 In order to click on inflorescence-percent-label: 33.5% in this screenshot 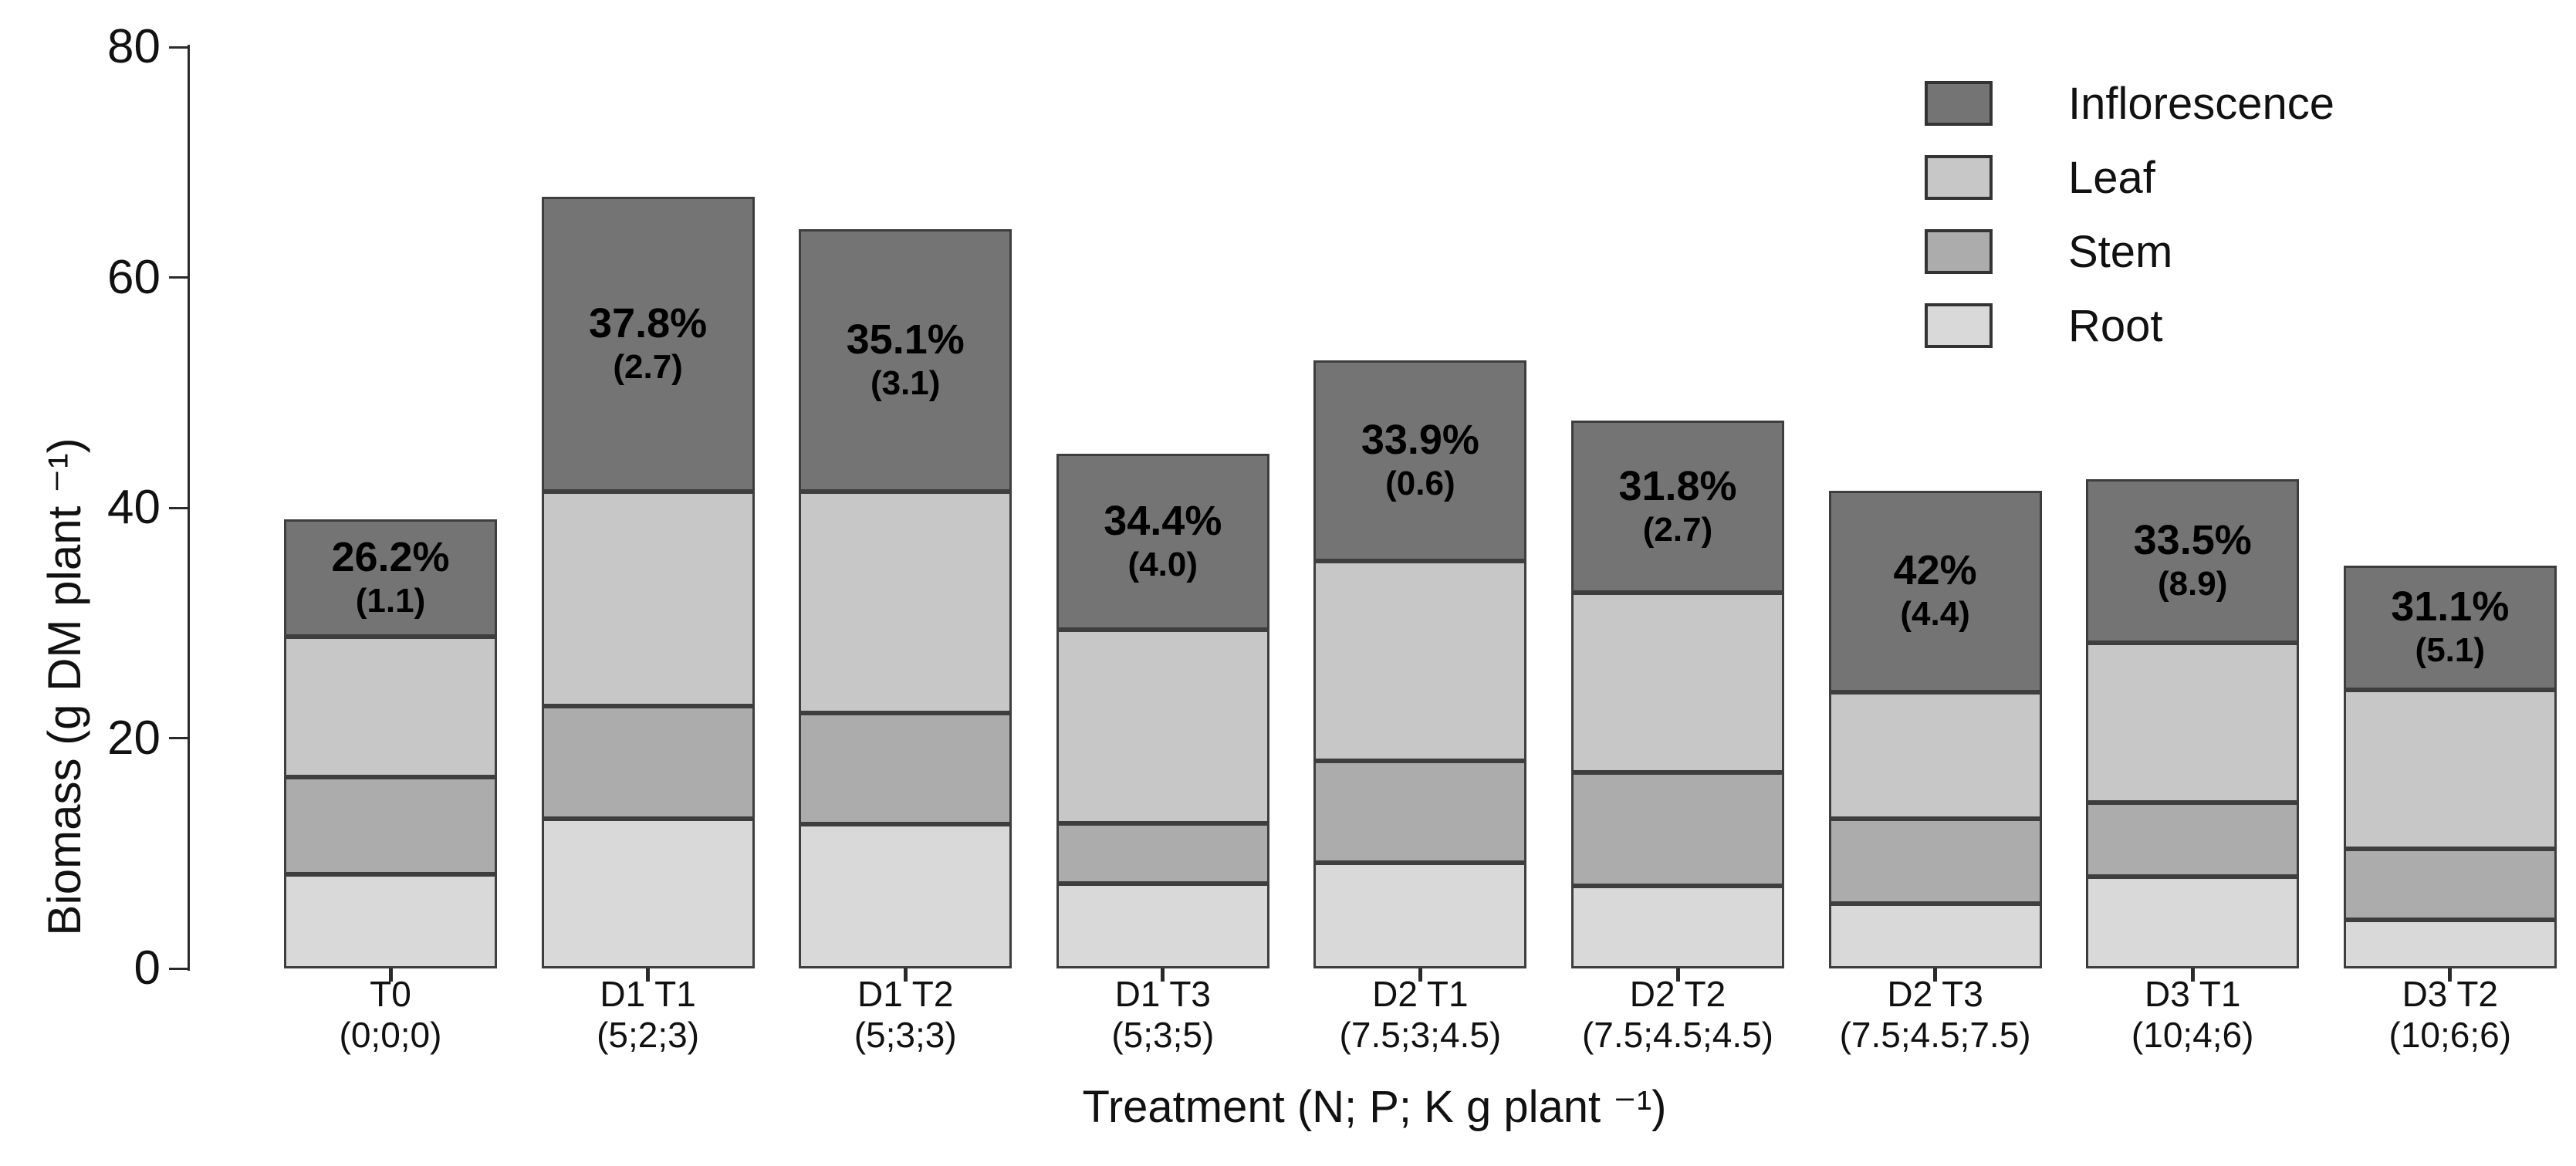, I will do `click(2192, 539)`.